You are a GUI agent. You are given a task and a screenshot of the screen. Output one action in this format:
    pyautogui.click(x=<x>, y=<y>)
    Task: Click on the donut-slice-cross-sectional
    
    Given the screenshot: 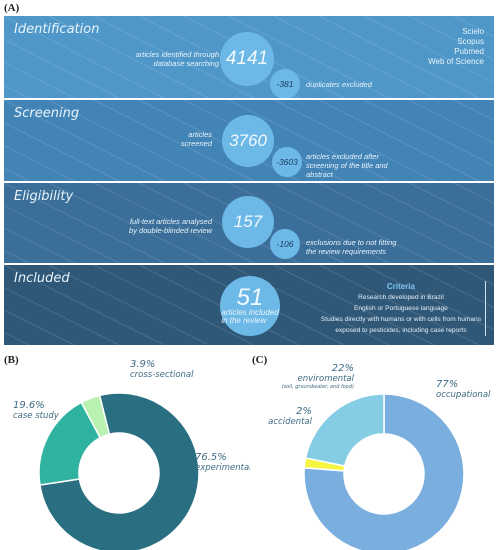 What is the action you would take?
    pyautogui.click(x=95, y=416)
    